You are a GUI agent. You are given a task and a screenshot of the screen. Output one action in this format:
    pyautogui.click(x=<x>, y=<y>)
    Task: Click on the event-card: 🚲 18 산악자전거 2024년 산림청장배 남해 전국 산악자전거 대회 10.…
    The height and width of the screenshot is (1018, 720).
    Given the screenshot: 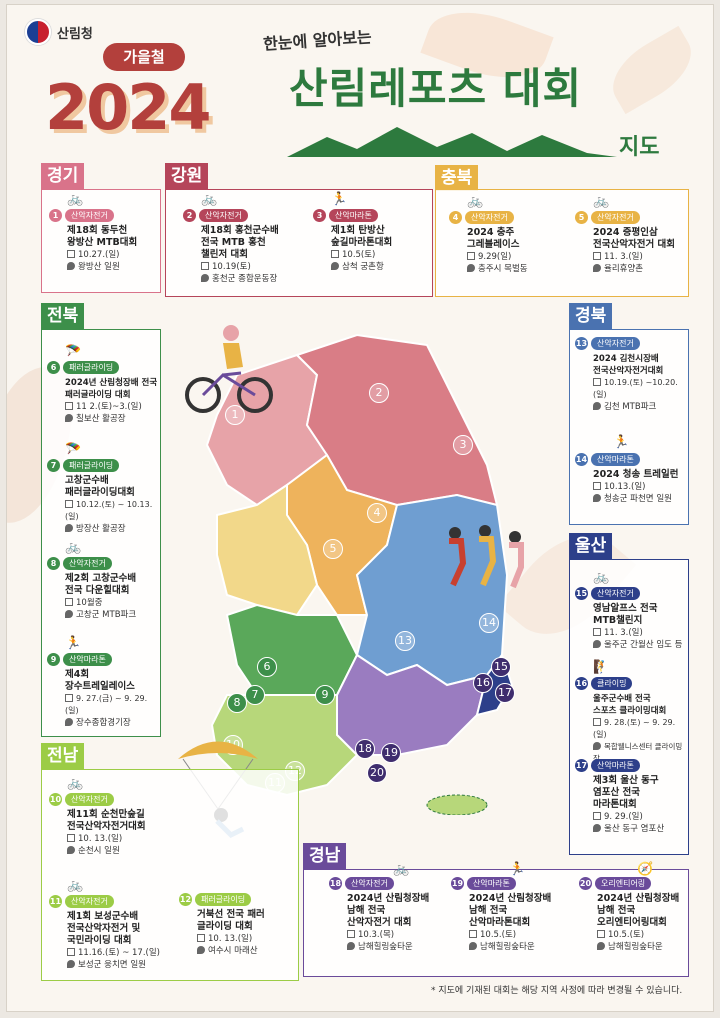 What is the action you would take?
    pyautogui.click(x=390, y=908)
    